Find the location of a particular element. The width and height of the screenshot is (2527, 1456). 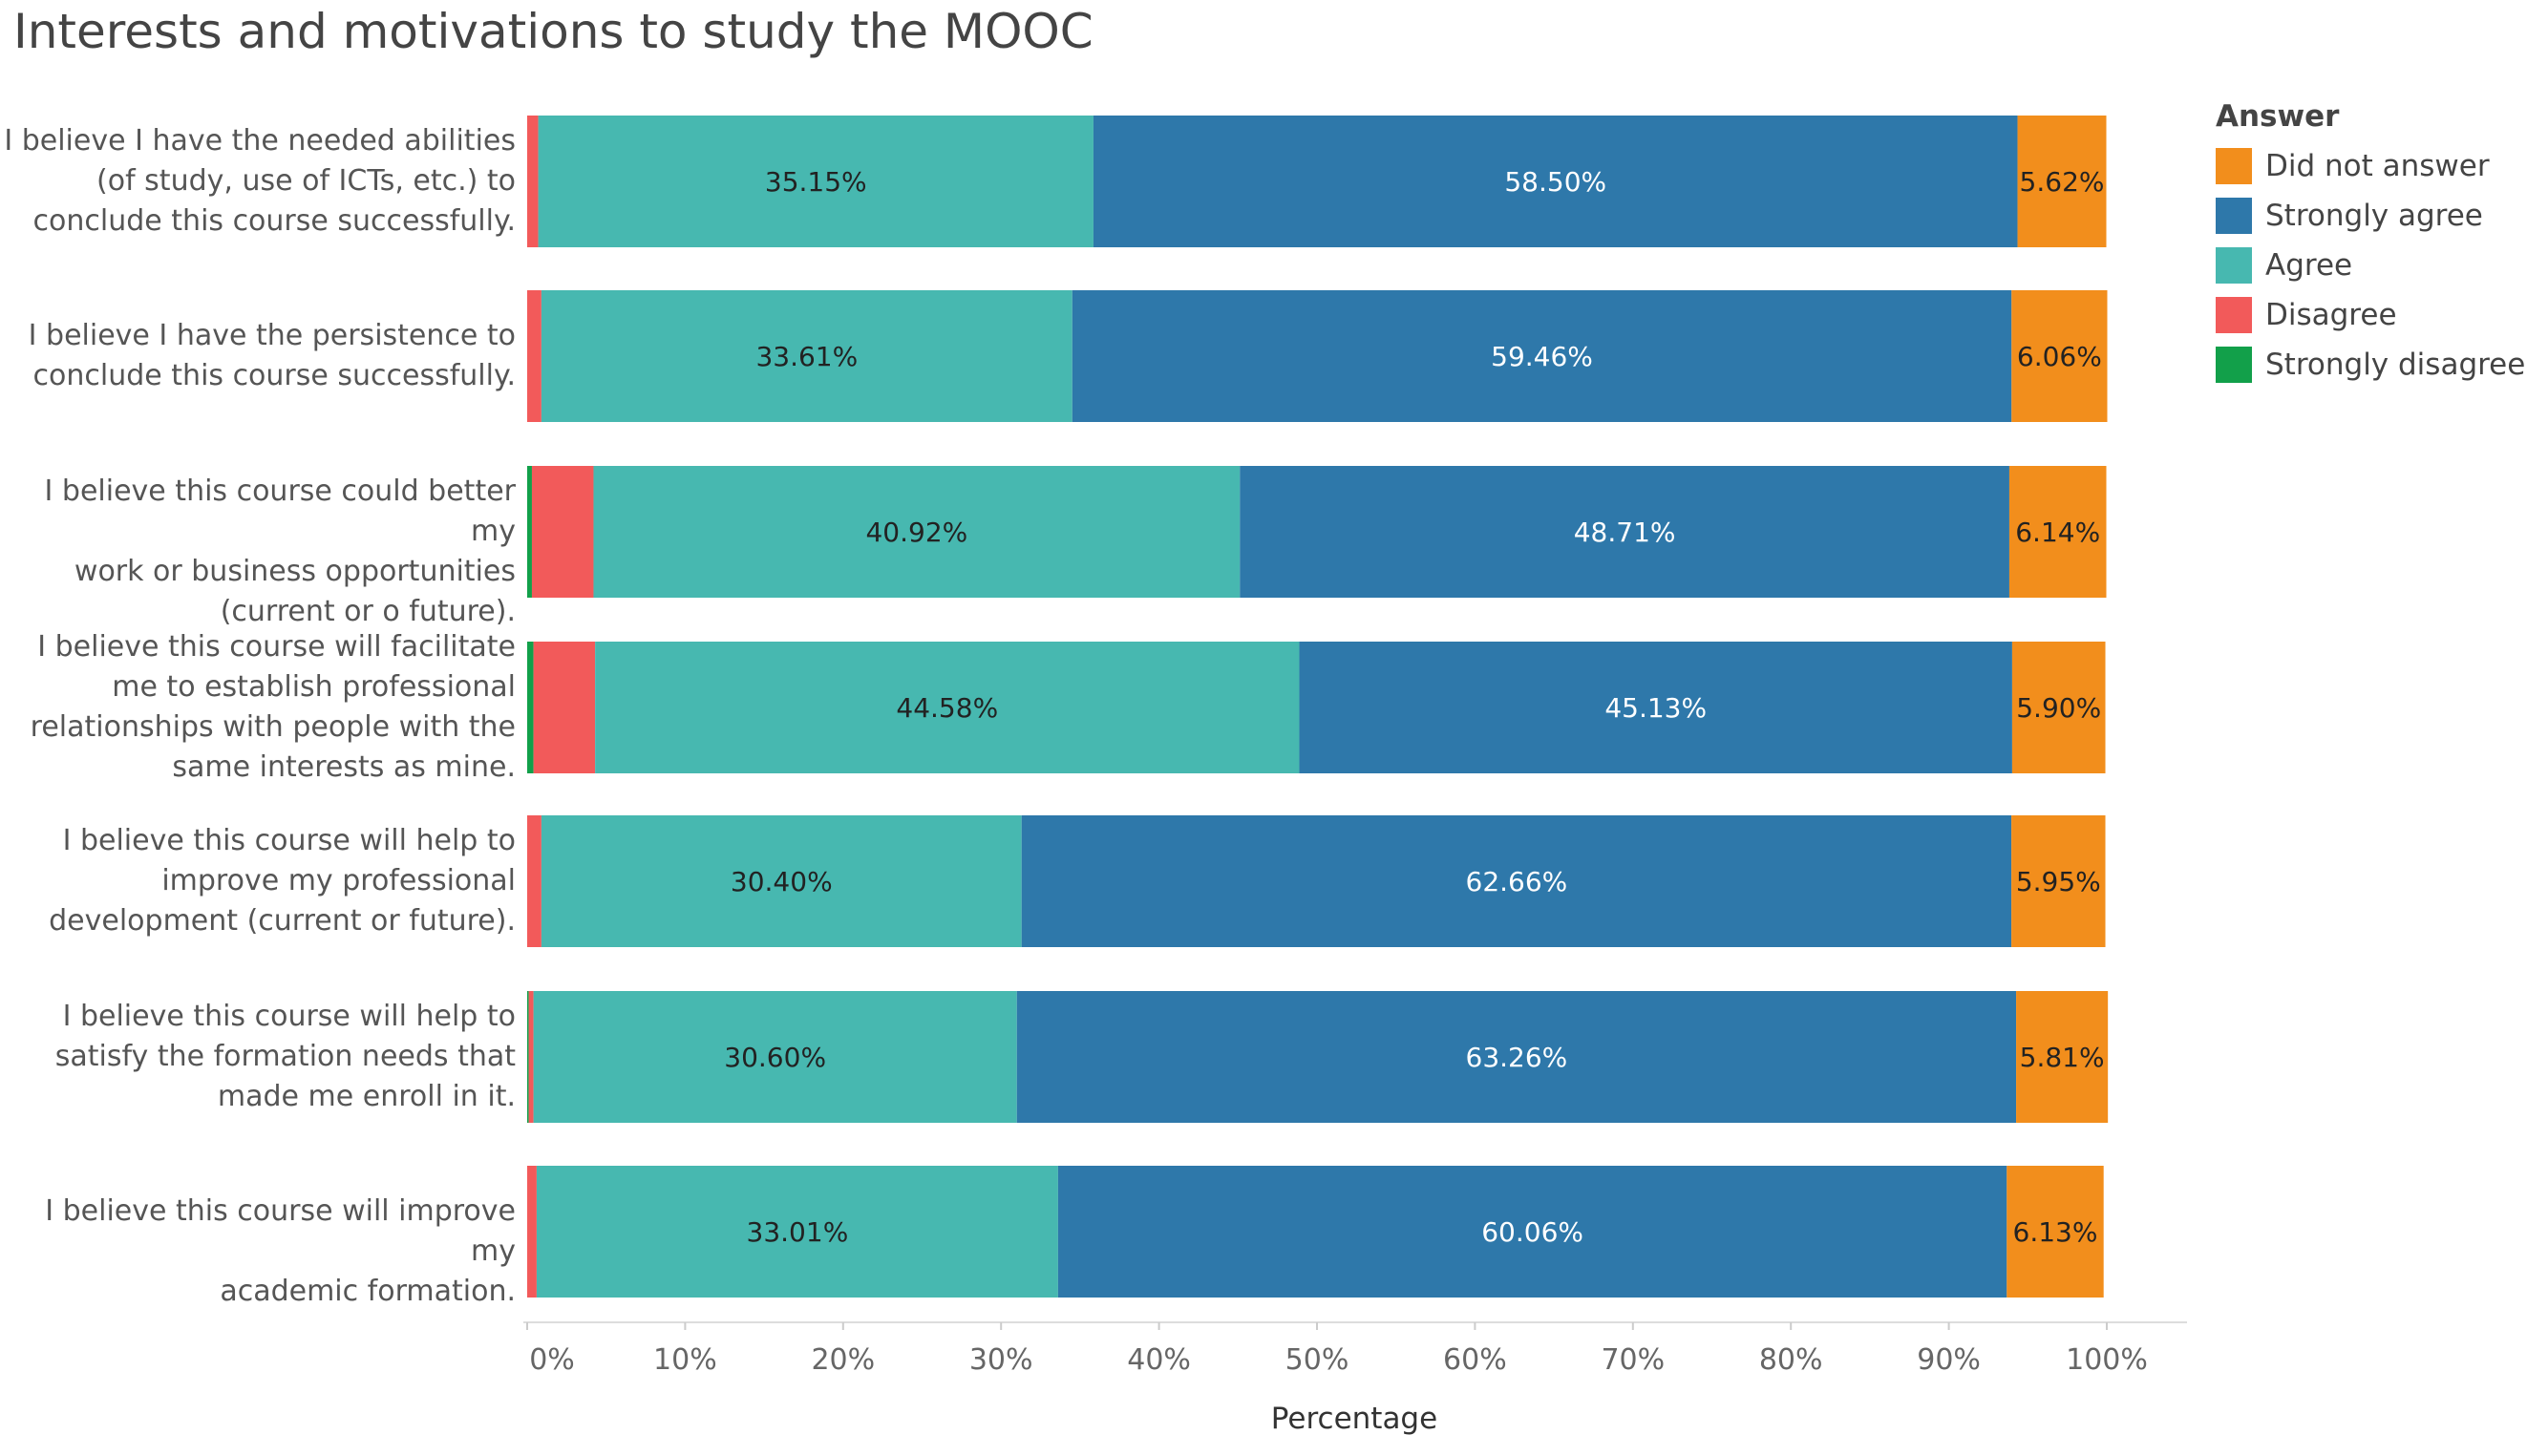

data-label-strongly-agree-1: 58.50% is located at coordinates (1555, 182).